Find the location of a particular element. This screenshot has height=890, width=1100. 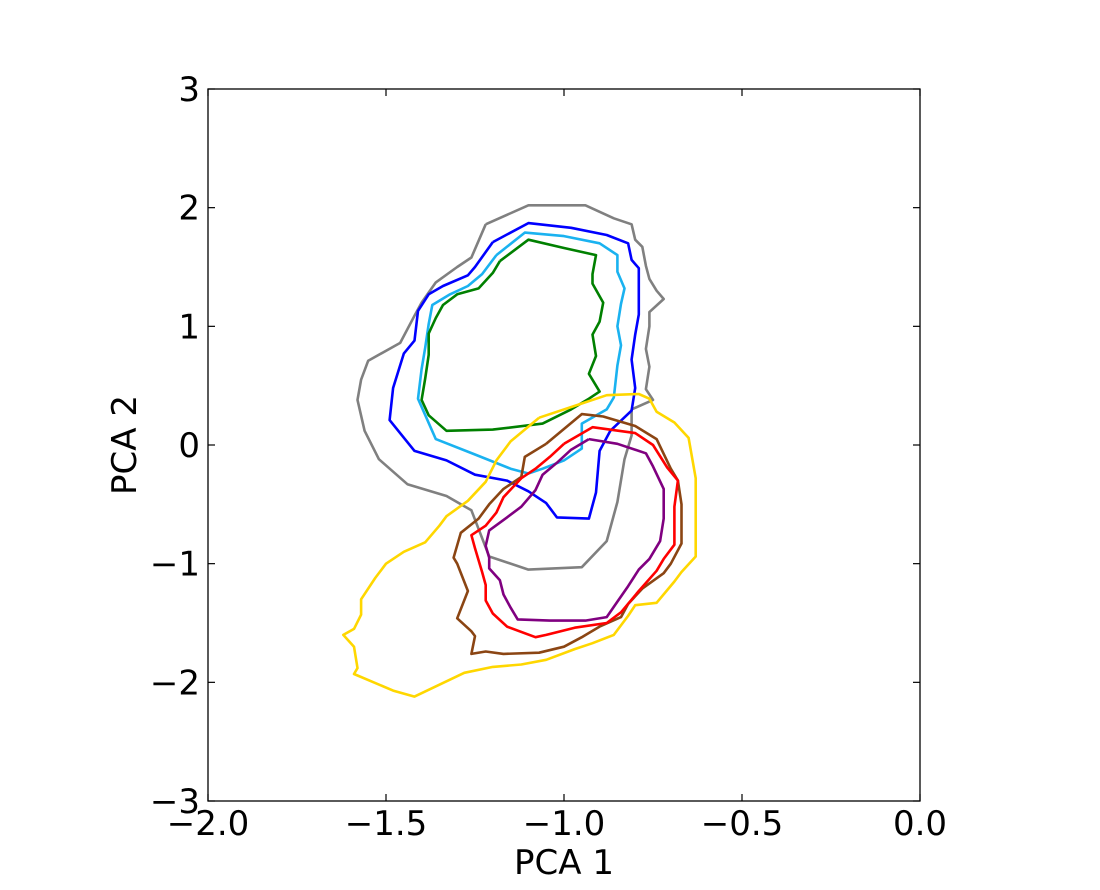

x-tick-label: −1.0 is located at coordinates (564, 824).